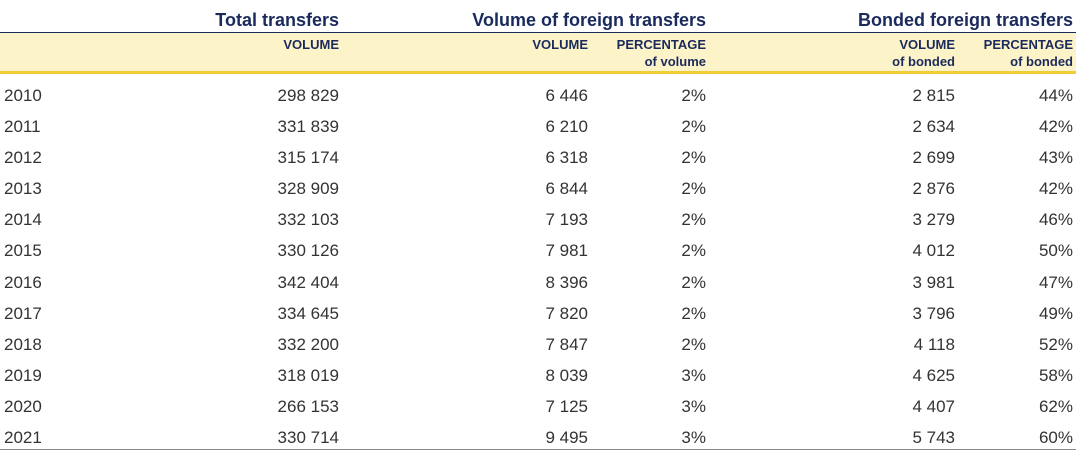  What do you see at coordinates (1055, 251) in the screenshot?
I see `bonded-percentage-cell: 50%` at bounding box center [1055, 251].